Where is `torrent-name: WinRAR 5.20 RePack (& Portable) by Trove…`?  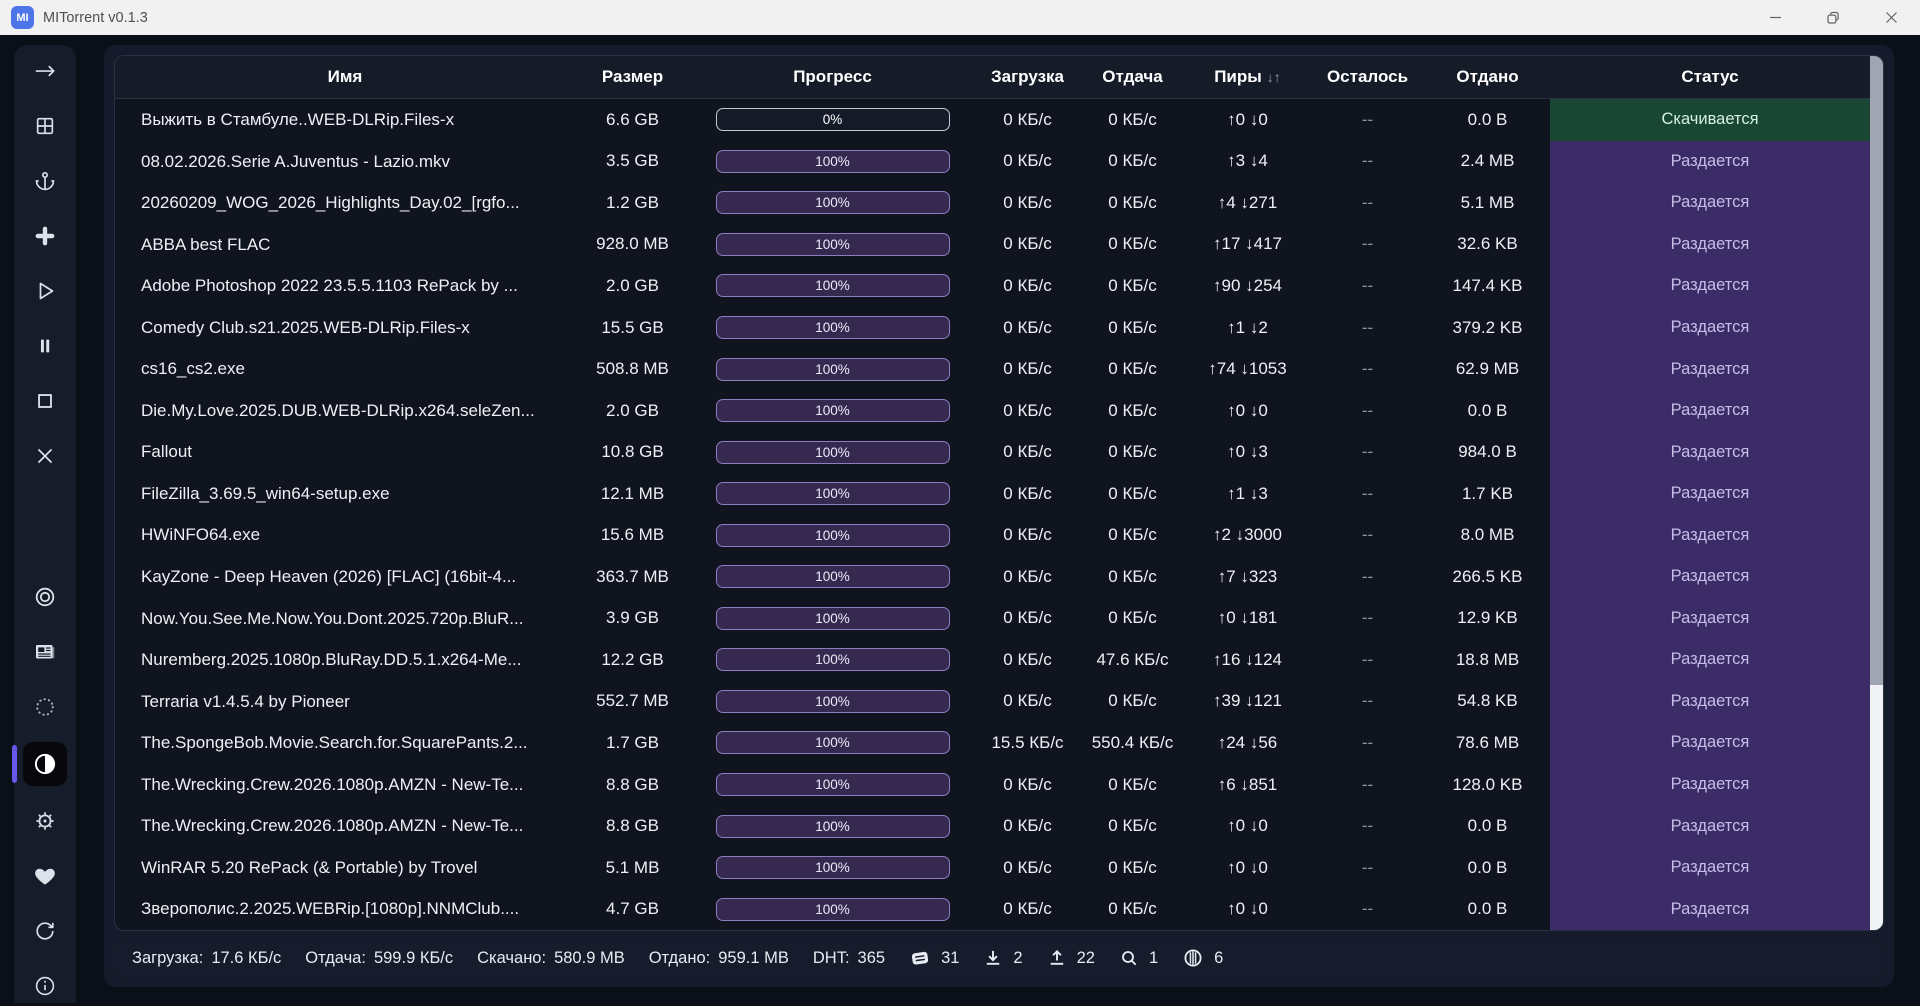
torrent-name: WinRAR 5.20 RePack (& Portable) by Trove… is located at coordinates (345, 868).